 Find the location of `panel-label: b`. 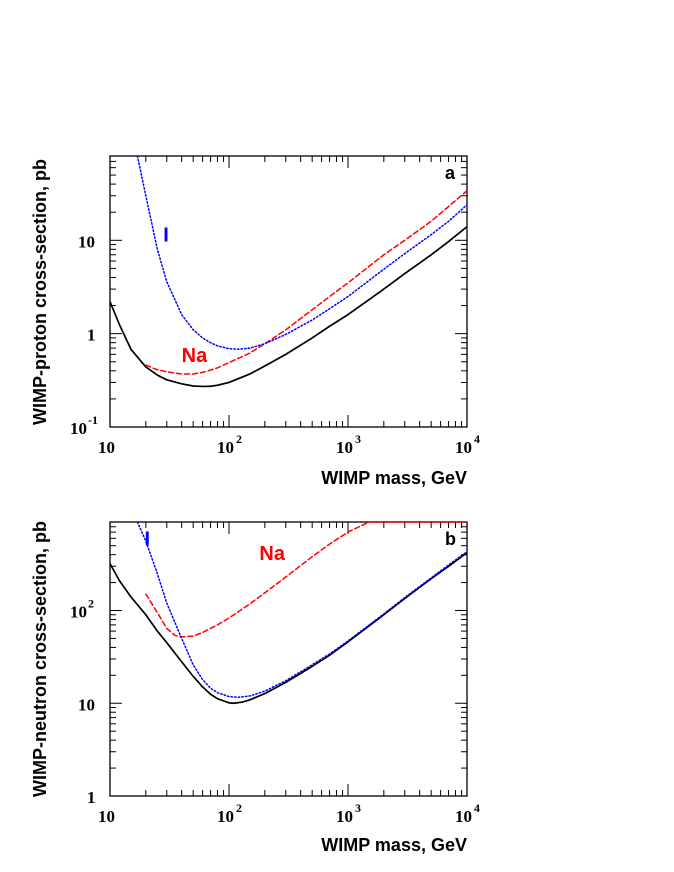

panel-label: b is located at coordinates (450, 539).